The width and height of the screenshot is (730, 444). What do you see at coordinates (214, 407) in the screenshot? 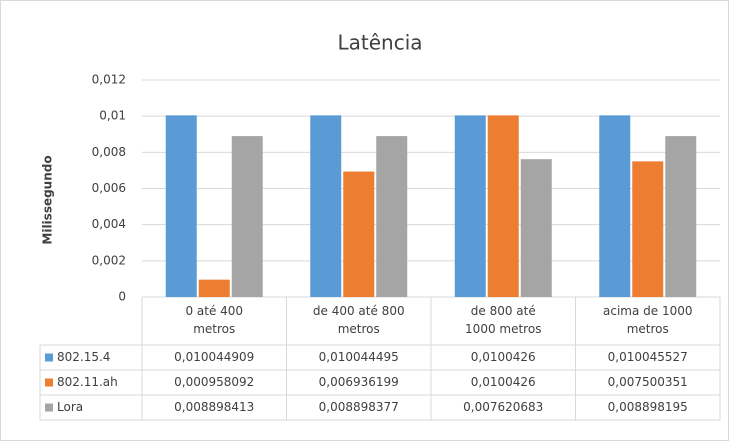
I see `table-value: 0,008898413` at bounding box center [214, 407].